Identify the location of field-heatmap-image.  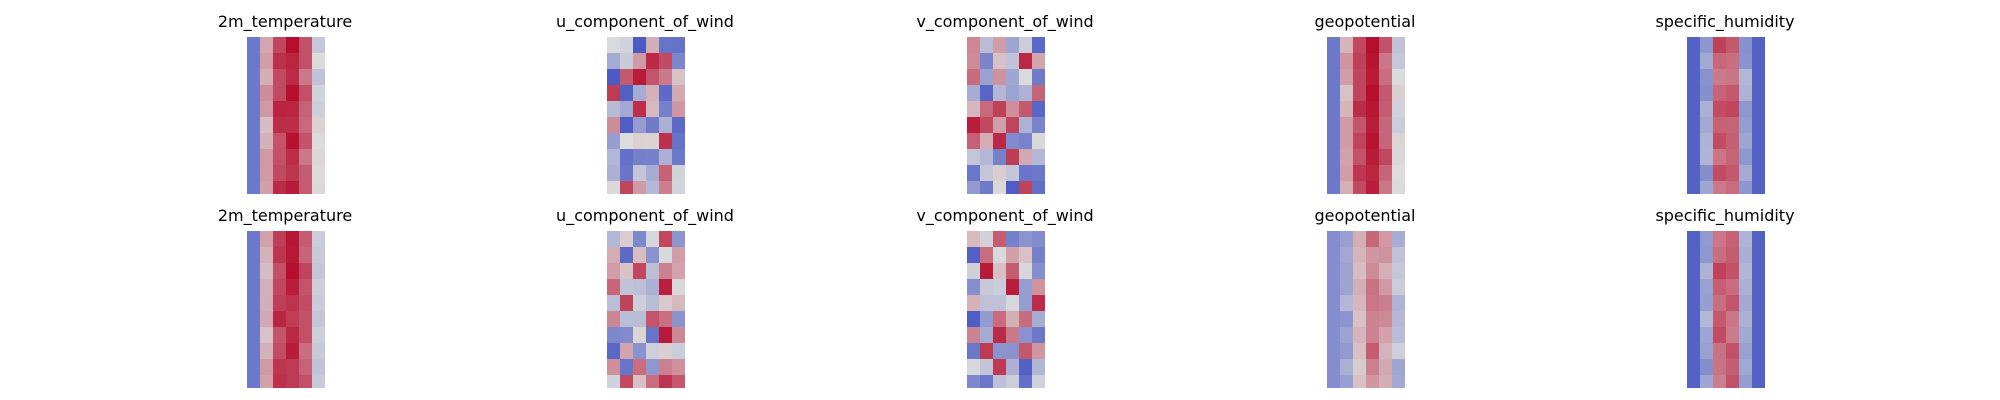
(1006, 309).